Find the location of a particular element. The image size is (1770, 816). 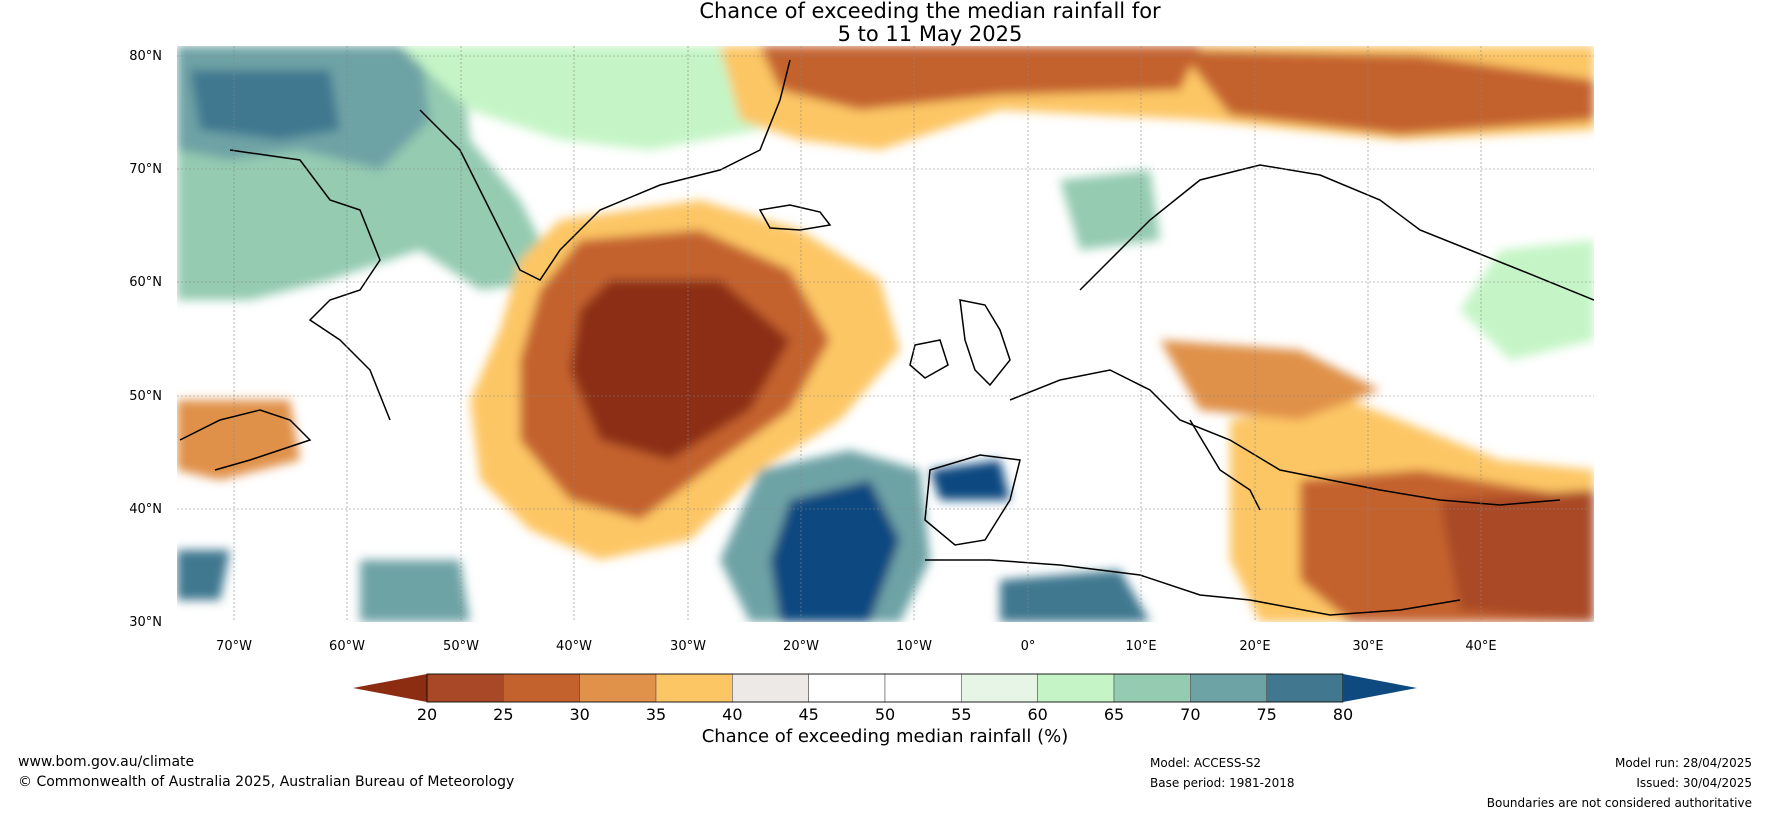

colorbar-tick-label: 50 is located at coordinates (885, 714).